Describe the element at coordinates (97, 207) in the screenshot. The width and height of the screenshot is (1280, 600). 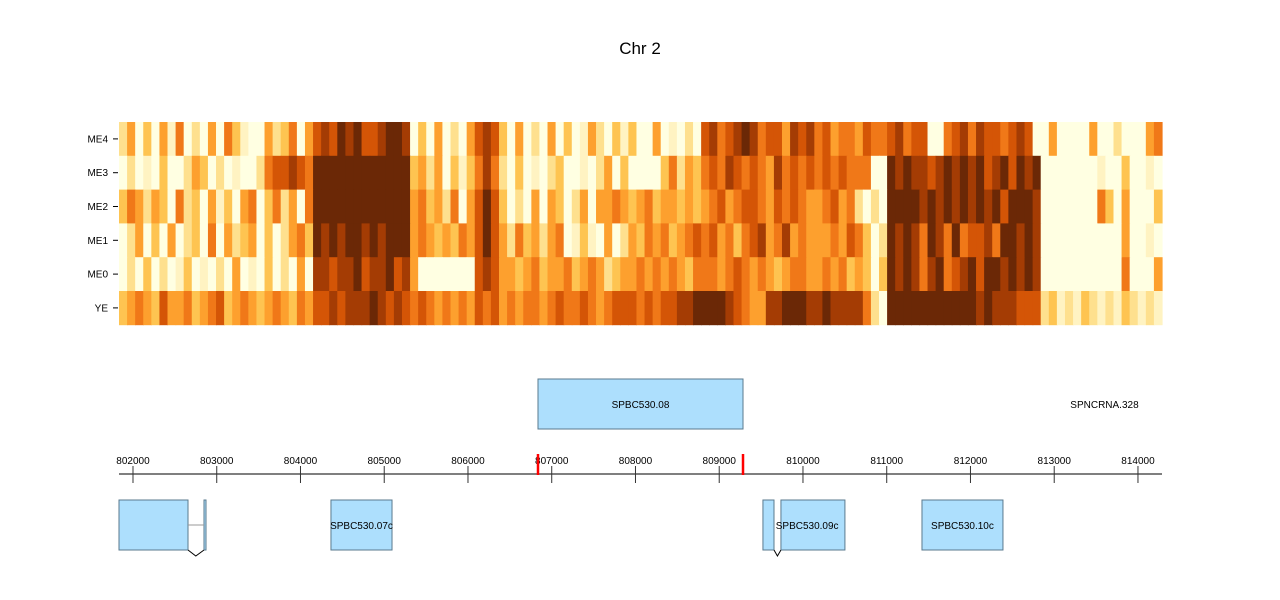
I see `row-label: ME2` at that location.